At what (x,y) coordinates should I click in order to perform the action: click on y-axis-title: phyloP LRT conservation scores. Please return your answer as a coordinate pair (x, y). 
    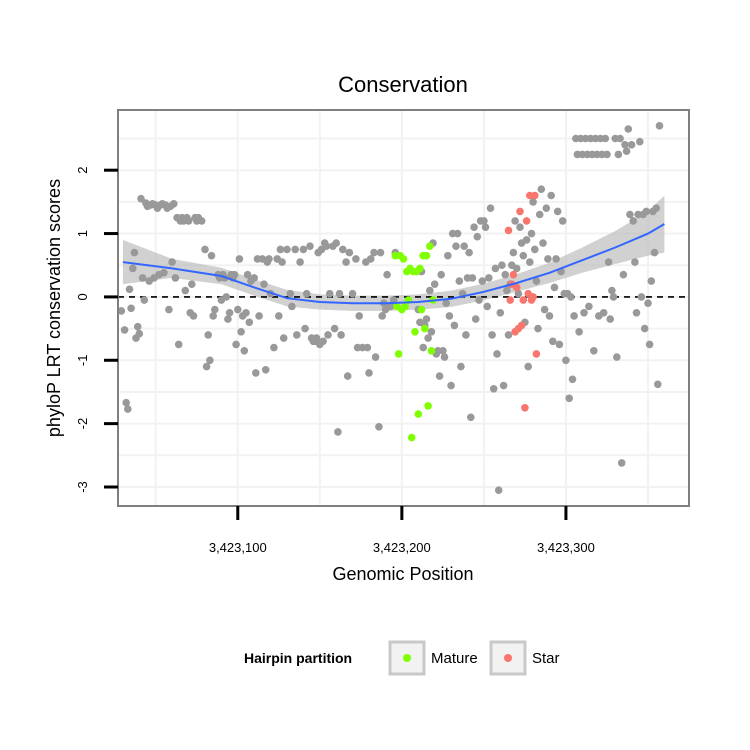
    Looking at the image, I should click on (54, 308).